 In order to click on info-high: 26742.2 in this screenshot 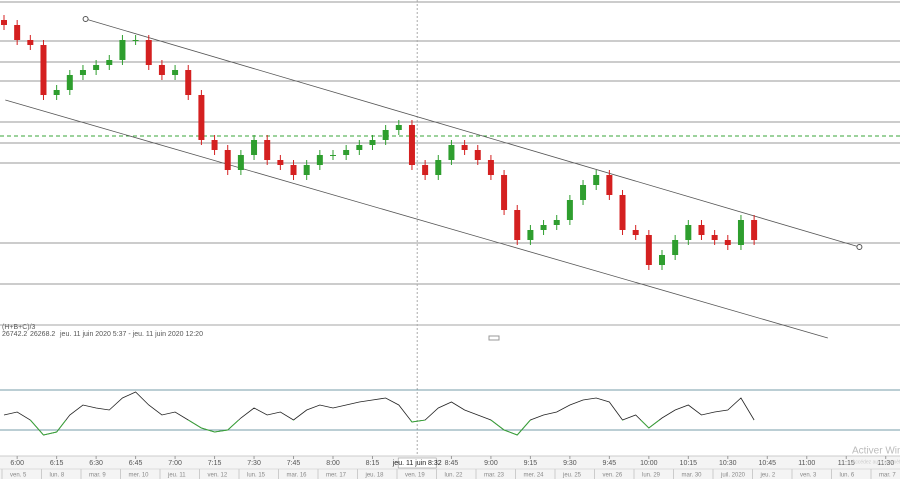, I will do `click(14, 334)`.